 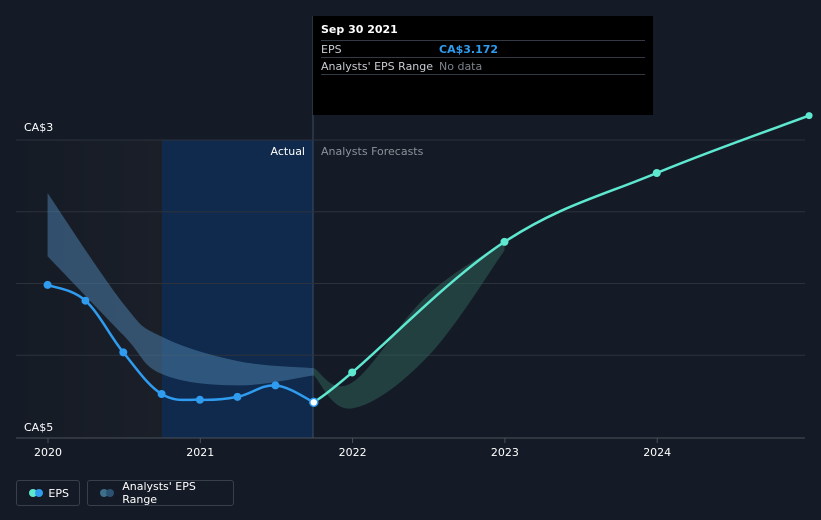 What do you see at coordinates (409, 325) in the screenshot?
I see `range-band-forecast` at bounding box center [409, 325].